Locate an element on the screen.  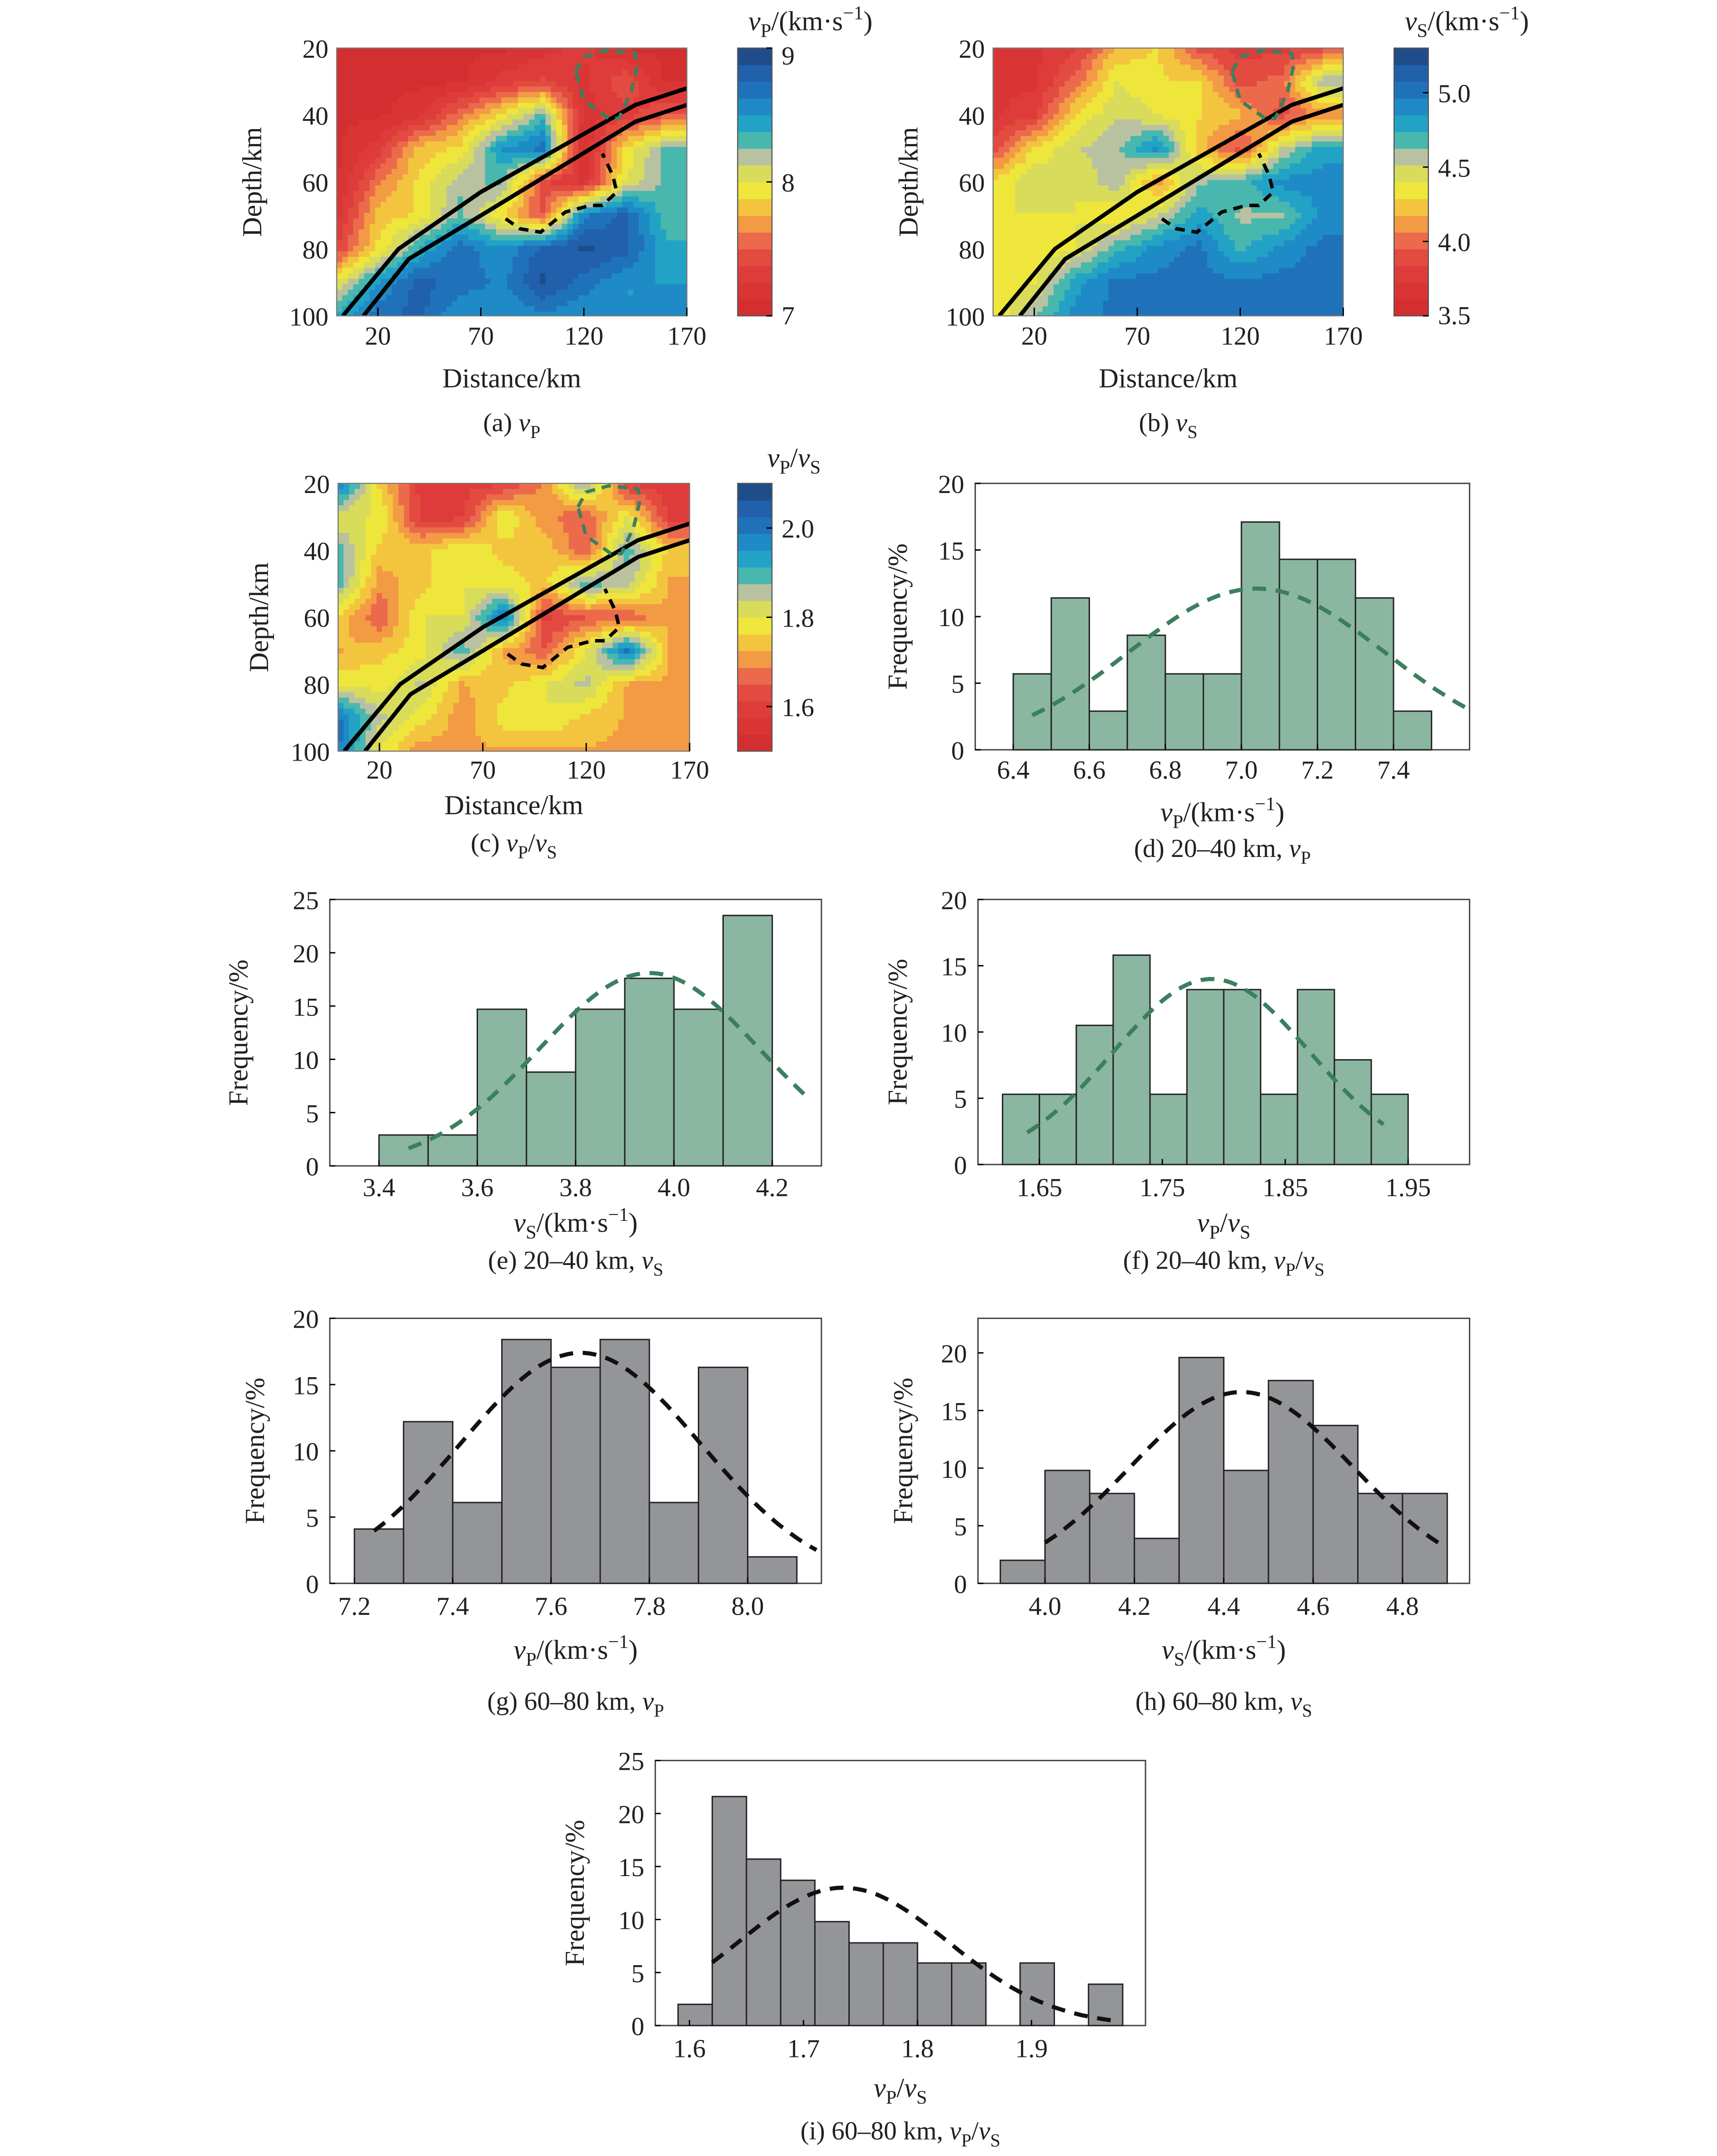
y-tick-label: 60 is located at coordinates (315, 183).